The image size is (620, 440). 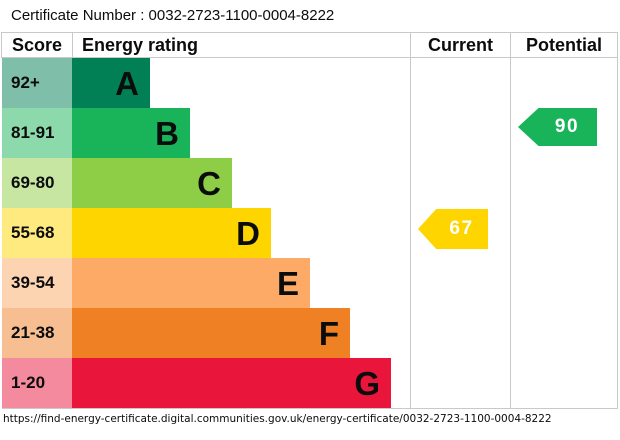 What do you see at coordinates (209, 183) in the screenshot?
I see `band-letter: C` at bounding box center [209, 183].